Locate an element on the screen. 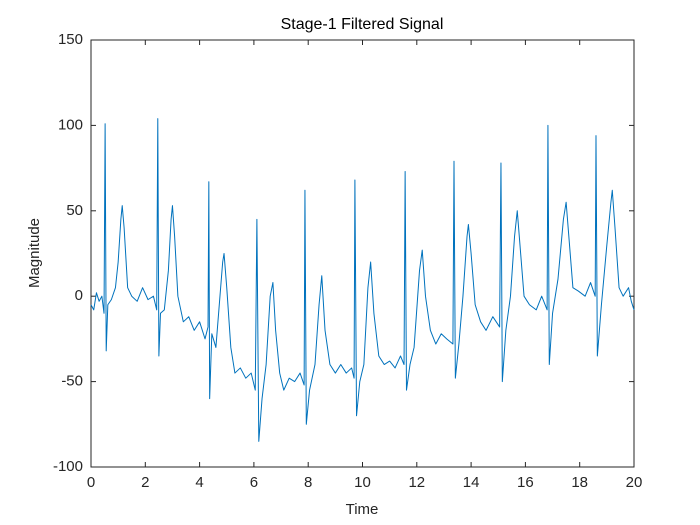  y-tick-label: 100 is located at coordinates (70, 124).